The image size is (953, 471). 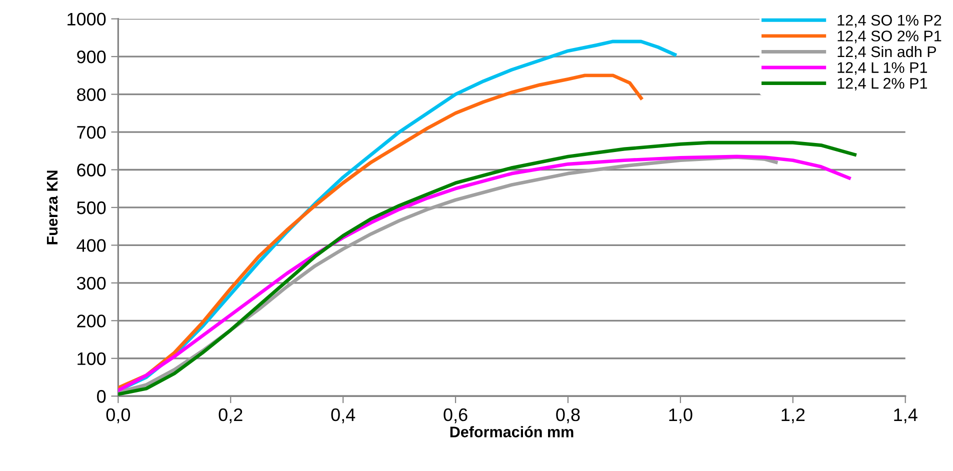 I want to click on legend-label: 12,4 Sin adh P, so click(x=887, y=53).